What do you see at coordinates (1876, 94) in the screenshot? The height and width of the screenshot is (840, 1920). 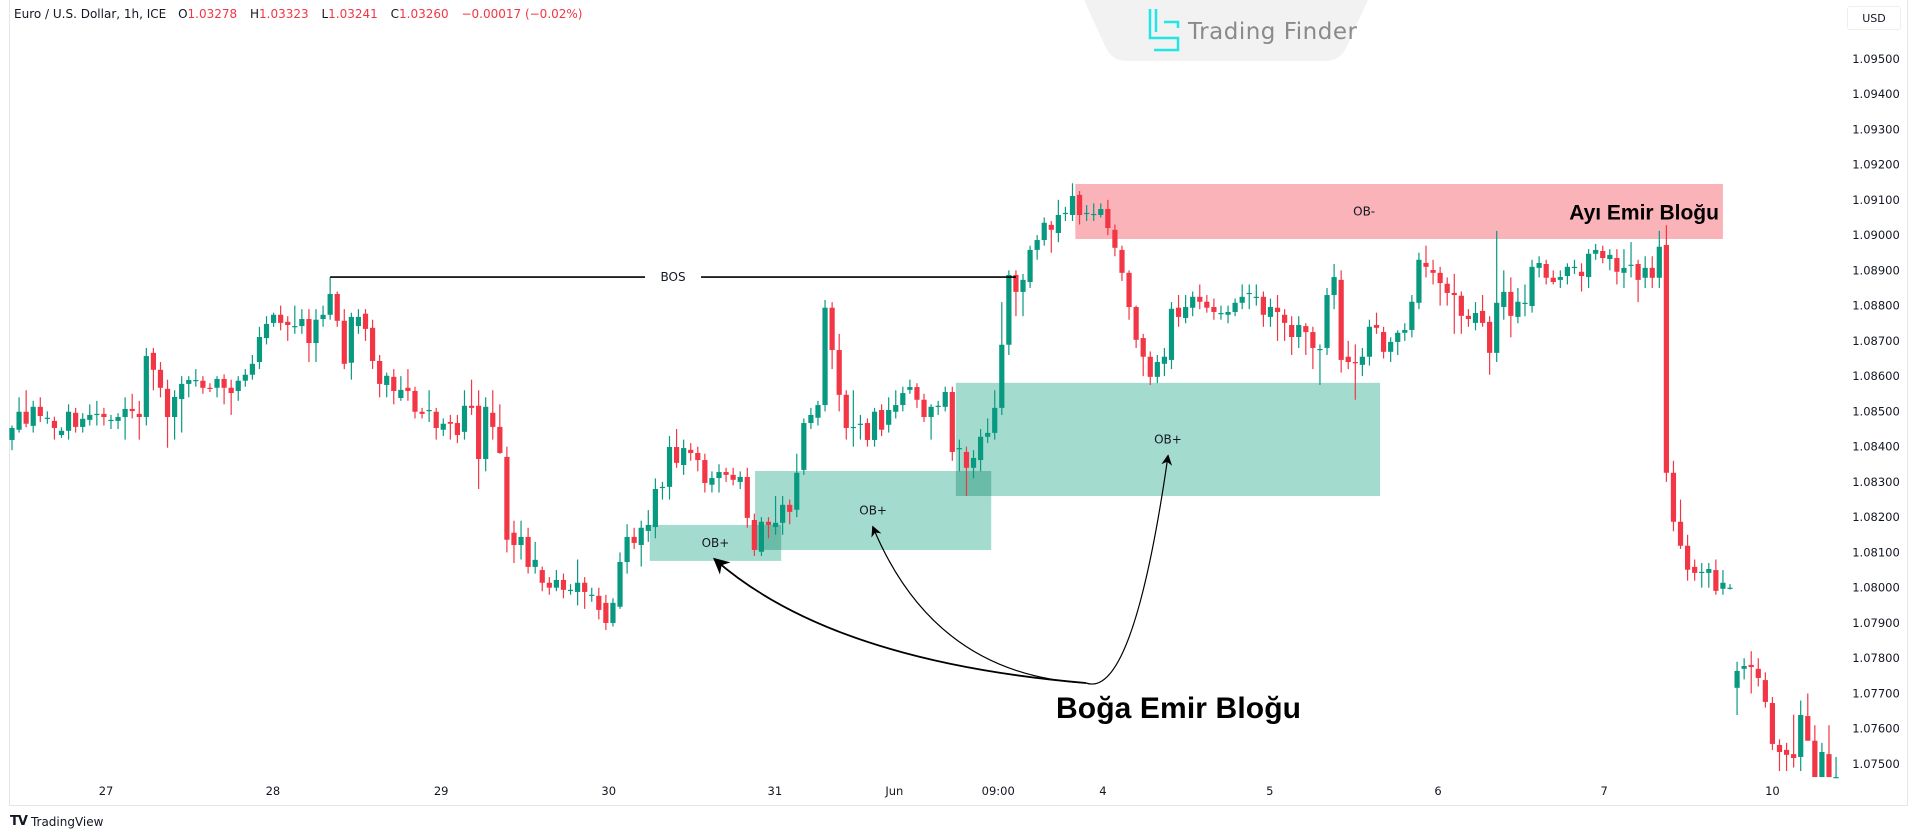 I see `price-tick-label: 1.09400` at bounding box center [1876, 94].